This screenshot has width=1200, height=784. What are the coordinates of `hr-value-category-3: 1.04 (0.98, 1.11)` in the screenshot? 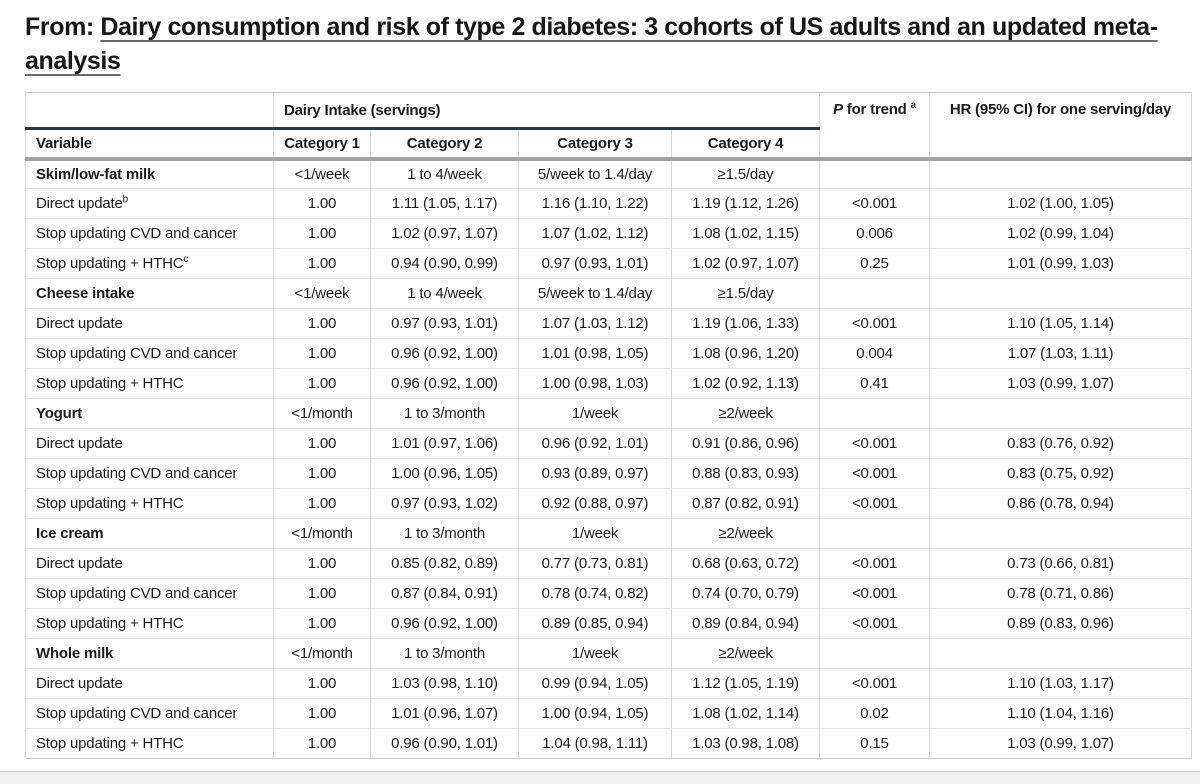 It's located at (595, 743).